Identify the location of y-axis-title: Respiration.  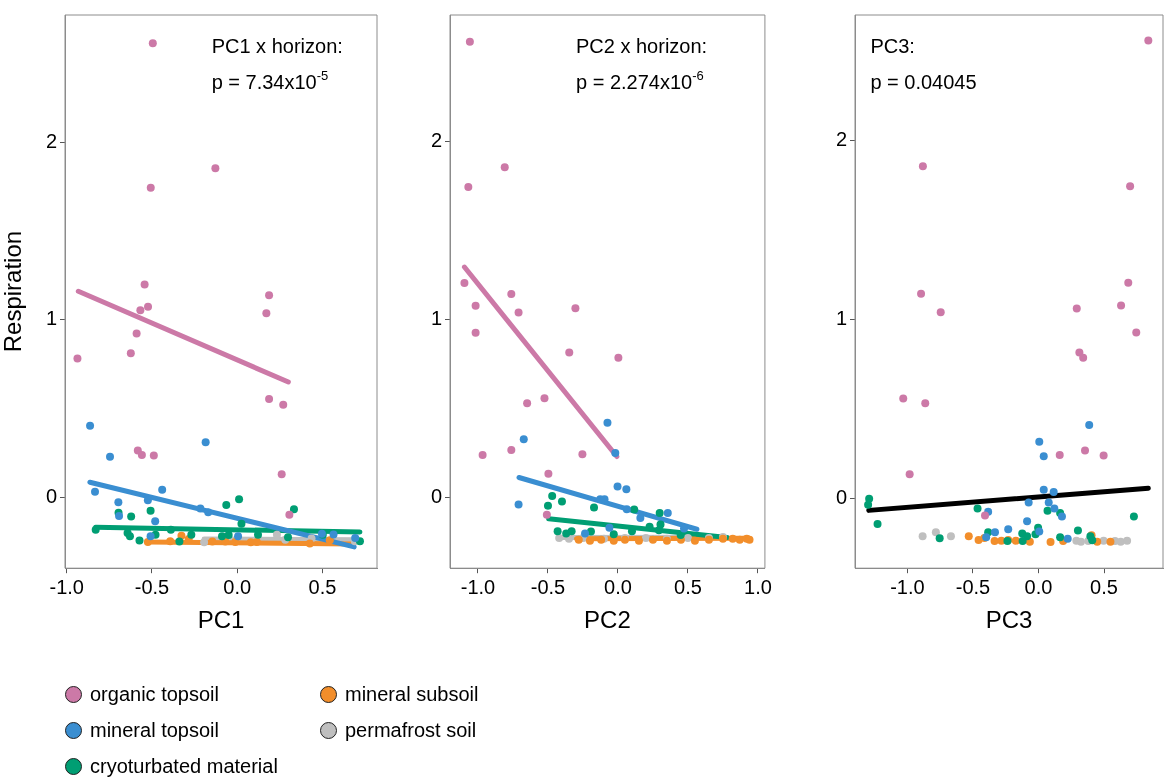
(13, 291).